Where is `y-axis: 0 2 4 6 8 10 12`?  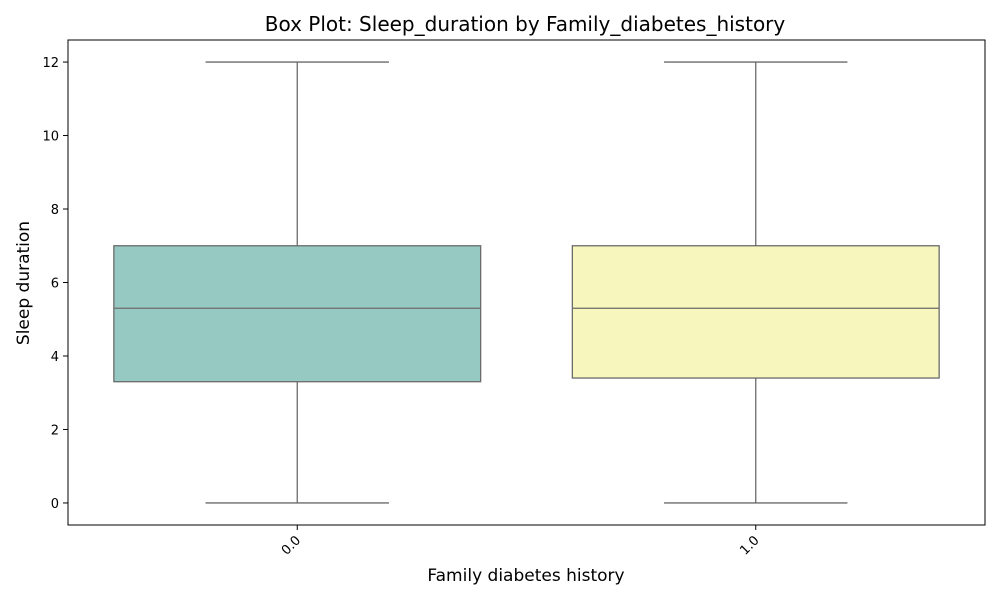
y-axis: 0 2 4 6 8 10 12 is located at coordinates (55, 284).